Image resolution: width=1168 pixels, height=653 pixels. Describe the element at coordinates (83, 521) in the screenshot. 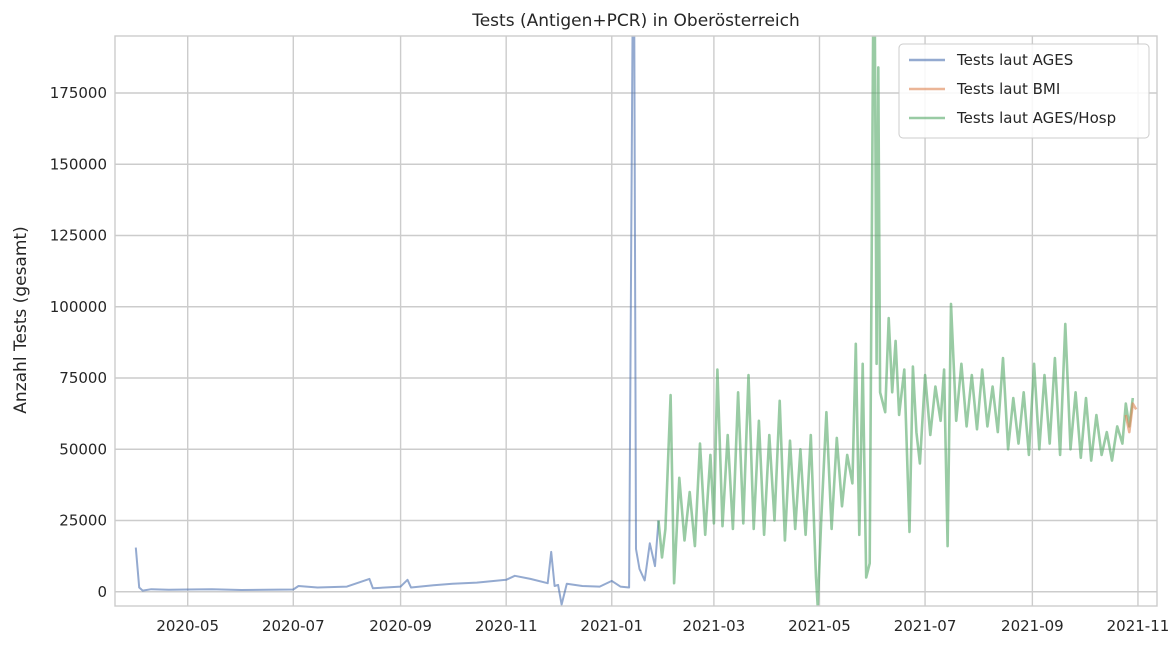

I see `y-tick-label: 25000` at that location.